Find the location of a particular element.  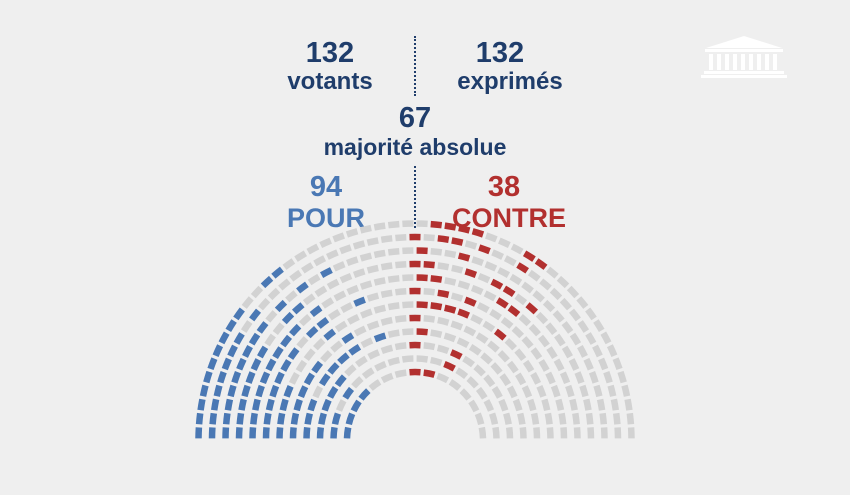

top-divider is located at coordinates (415, 66).